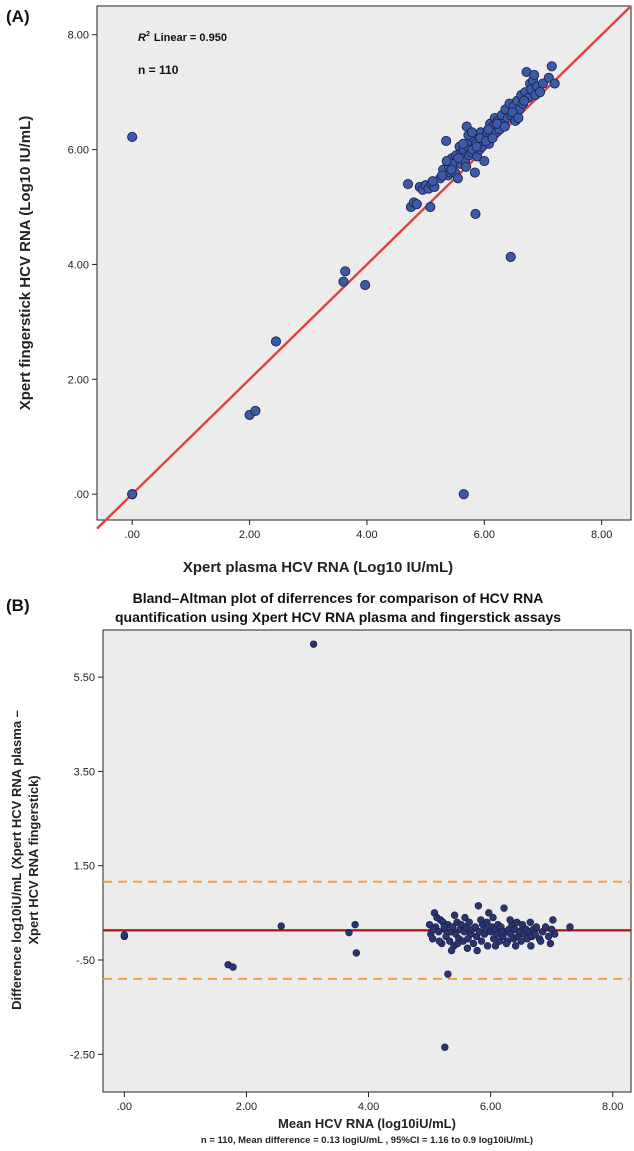  Describe the element at coordinates (85, 961) in the screenshot. I see `panel-b-y-tick-label: -.50` at that location.